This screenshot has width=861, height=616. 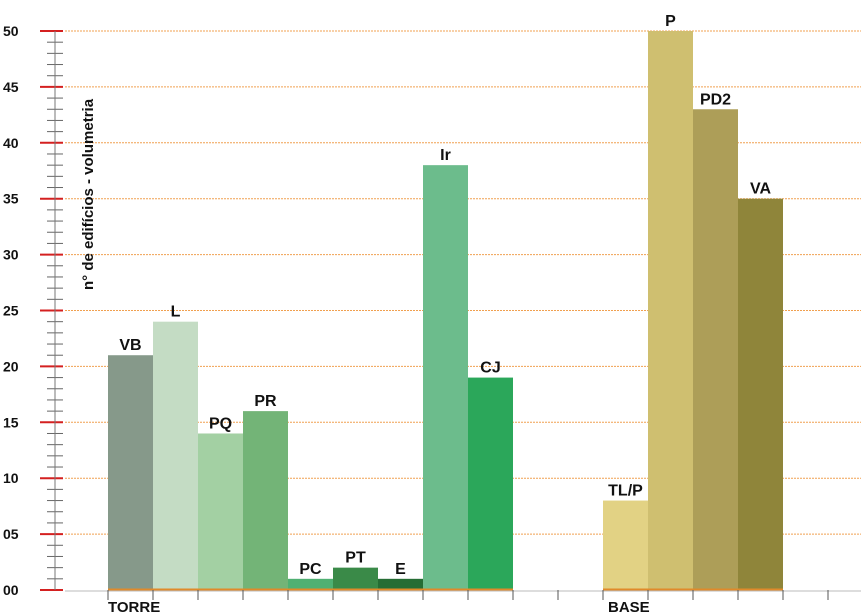 I want to click on y-tick-label: 30, so click(x=11, y=255).